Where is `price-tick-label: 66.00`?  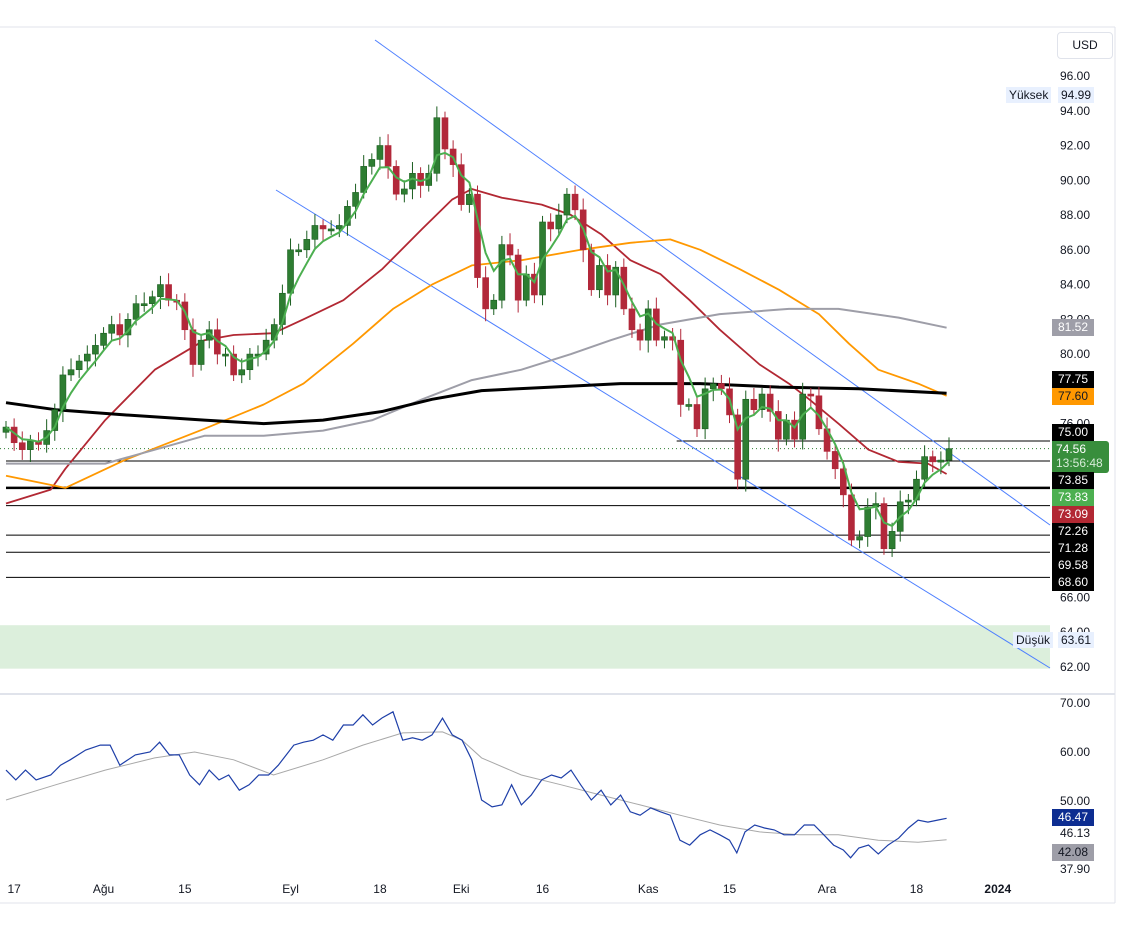
price-tick-label: 66.00 is located at coordinates (1075, 597).